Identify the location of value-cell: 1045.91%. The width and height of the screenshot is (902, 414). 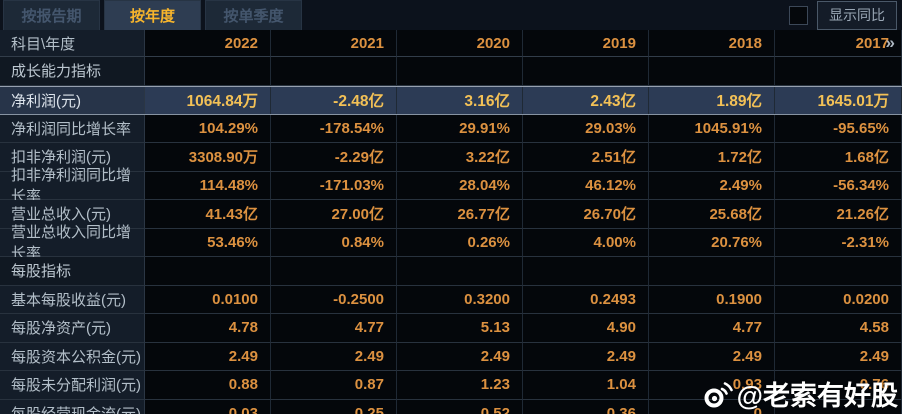
(712, 128).